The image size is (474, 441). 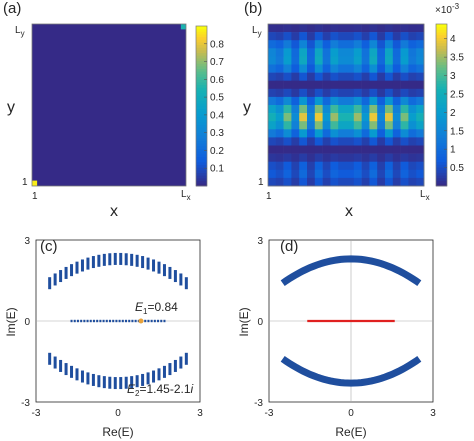 What do you see at coordinates (109, 105) in the screenshot?
I see `heatmap-a` at bounding box center [109, 105].